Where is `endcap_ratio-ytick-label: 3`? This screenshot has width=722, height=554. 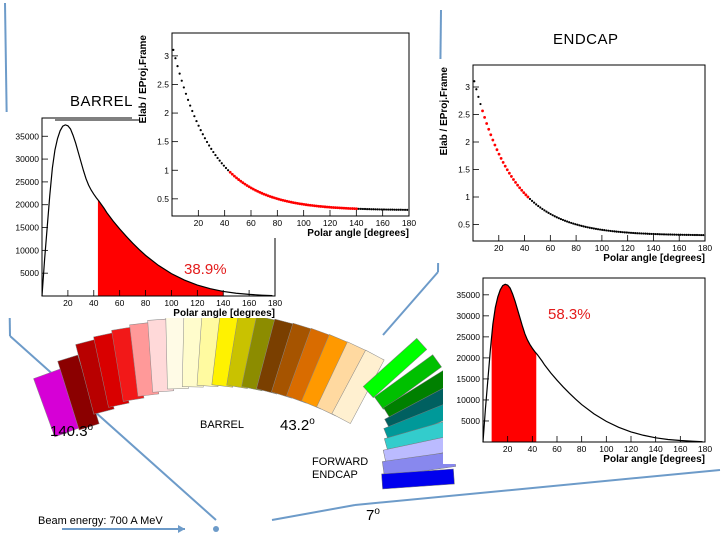
endcap_ratio-ytick-label: 3 is located at coordinates (467, 87).